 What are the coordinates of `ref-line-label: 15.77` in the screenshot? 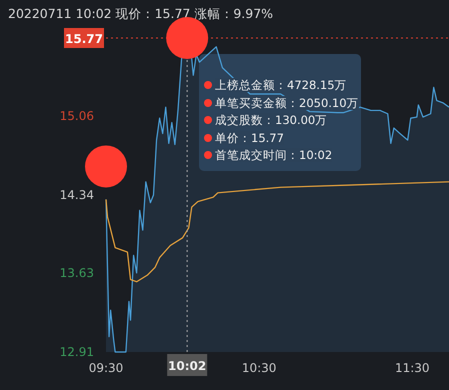 It's located at (84, 39).